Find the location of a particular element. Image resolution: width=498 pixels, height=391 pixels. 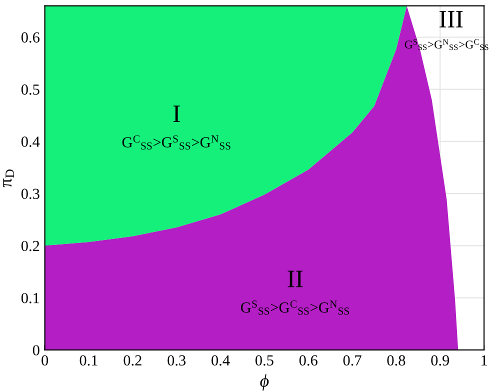

x-tick-label: 1 is located at coordinates (484, 360).